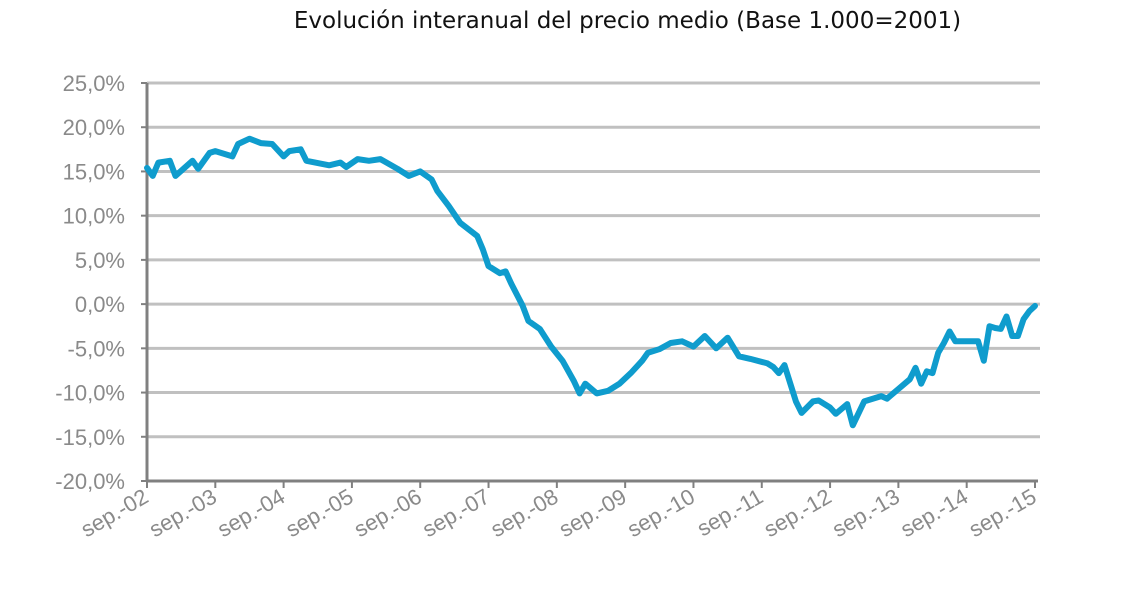  I want to click on x-tick-label: sep.-14, so click(934, 513).